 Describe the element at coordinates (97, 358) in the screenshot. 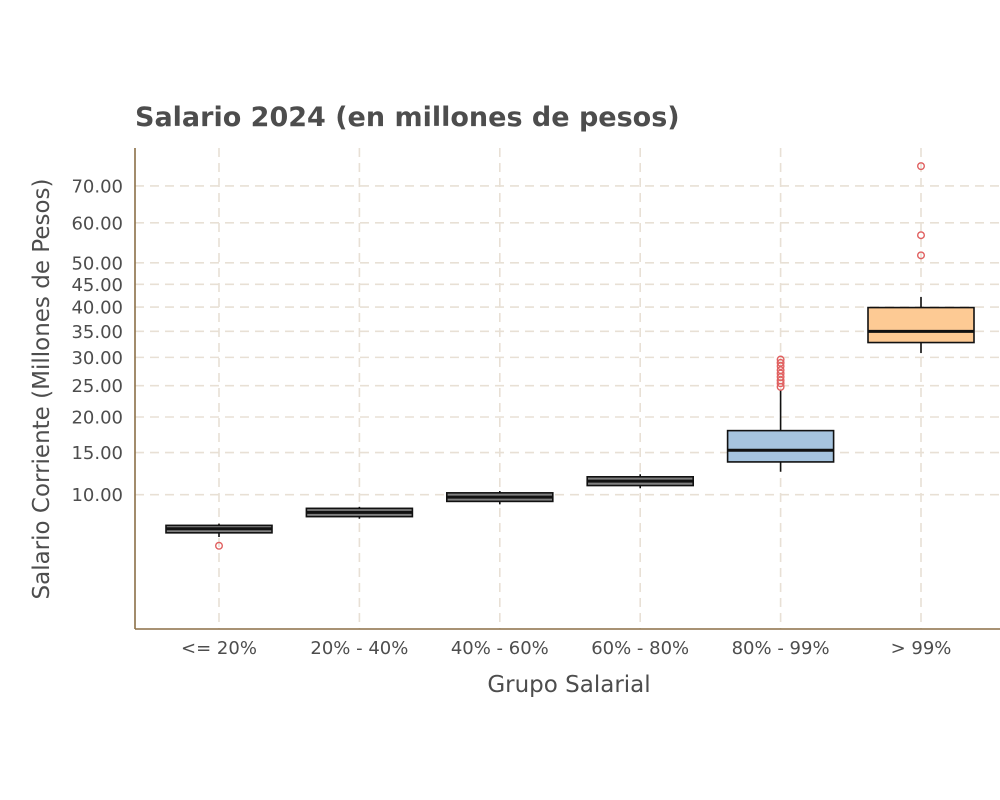

I see `y-tick-label: 30.00` at that location.